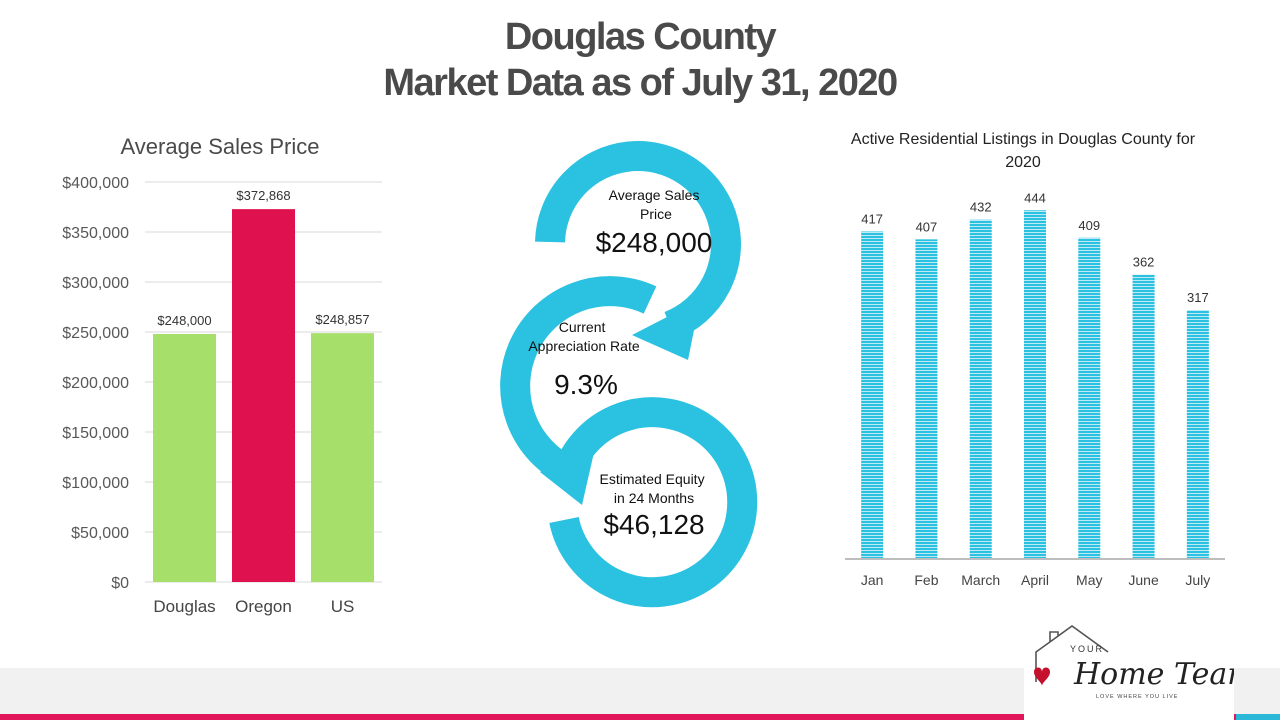  I want to click on bar-july, so click(1197, 434).